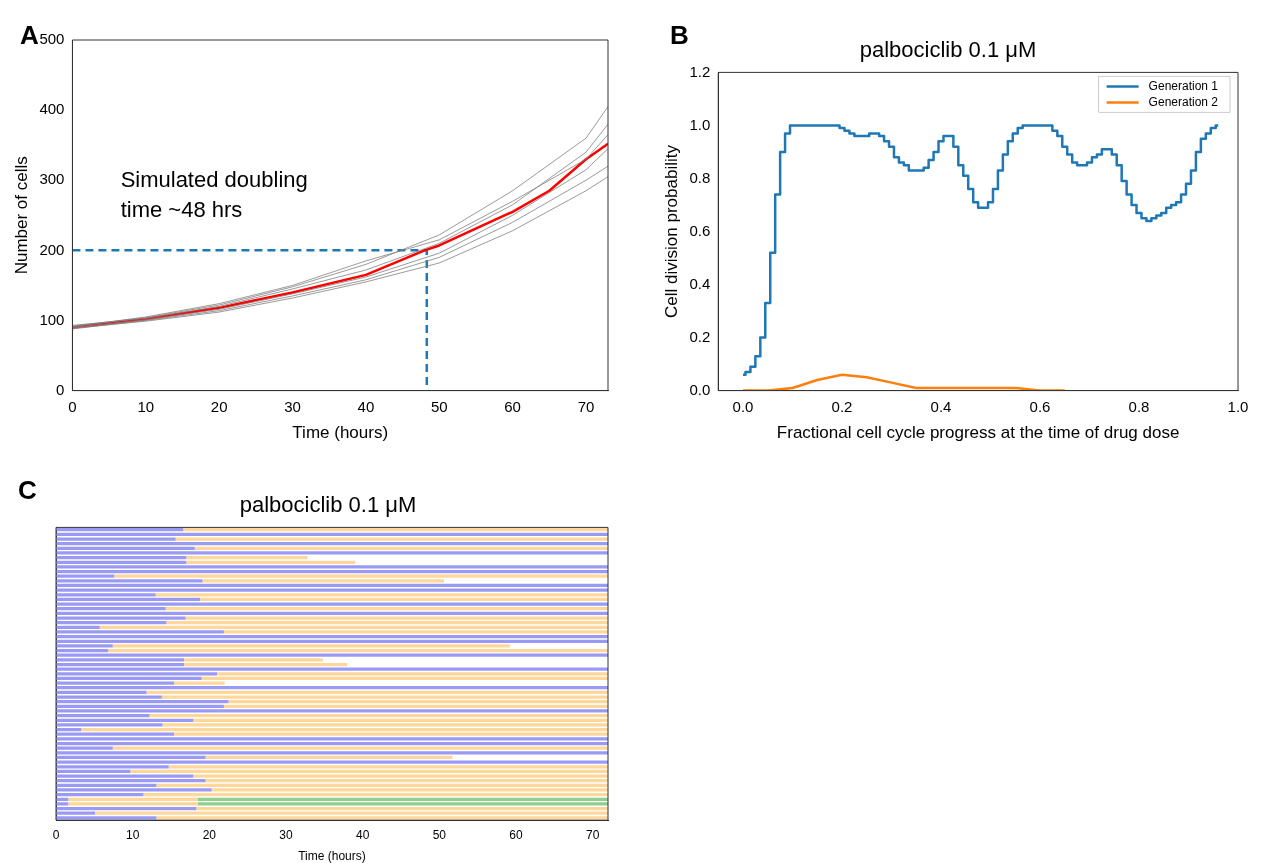 This screenshot has height=863, width=1262. I want to click on x-tick-label: 1.0, so click(1238, 406).